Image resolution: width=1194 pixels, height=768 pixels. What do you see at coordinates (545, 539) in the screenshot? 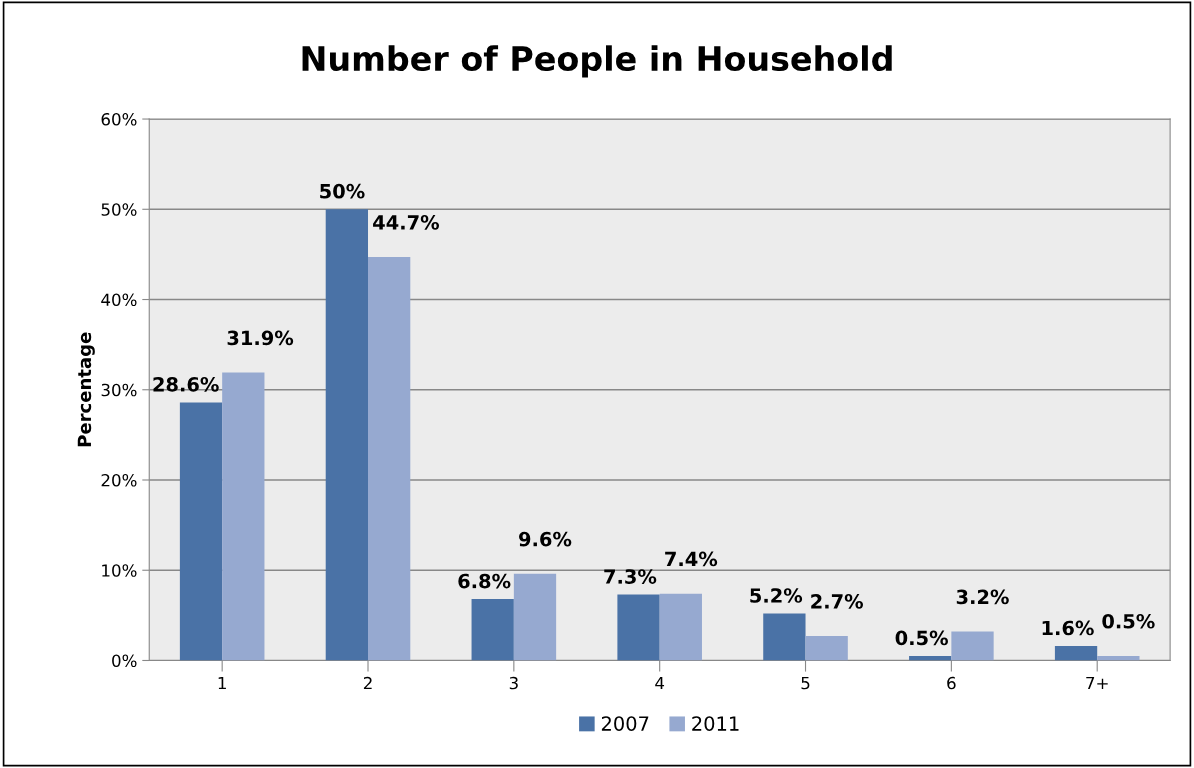
I see `data-label: 9.6%` at bounding box center [545, 539].